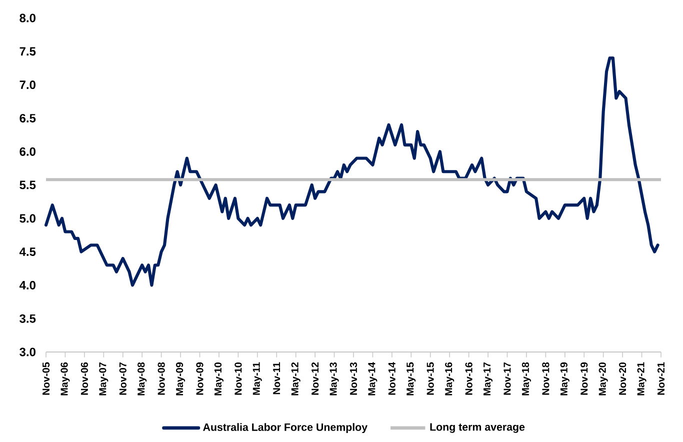 Image resolution: width=683 pixels, height=442 pixels. I want to click on x-tick-label: May-12, so click(295, 379).